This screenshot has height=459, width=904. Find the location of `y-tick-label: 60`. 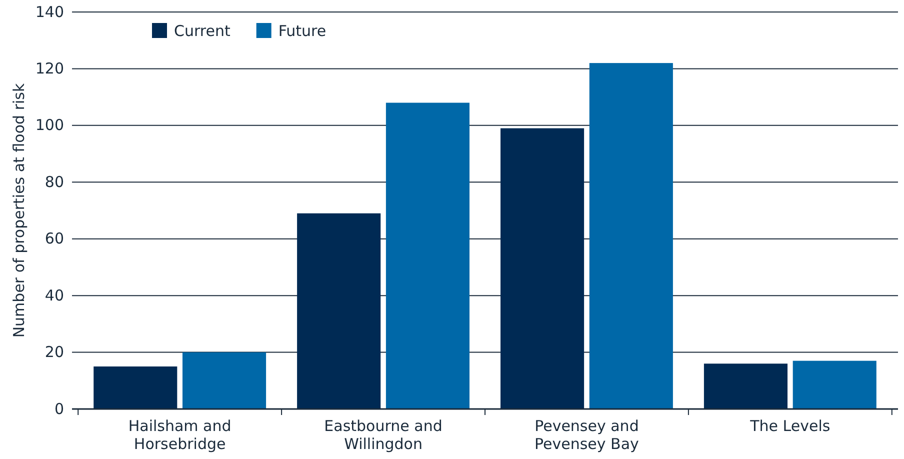

y-tick-label: 60 is located at coordinates (54, 239).